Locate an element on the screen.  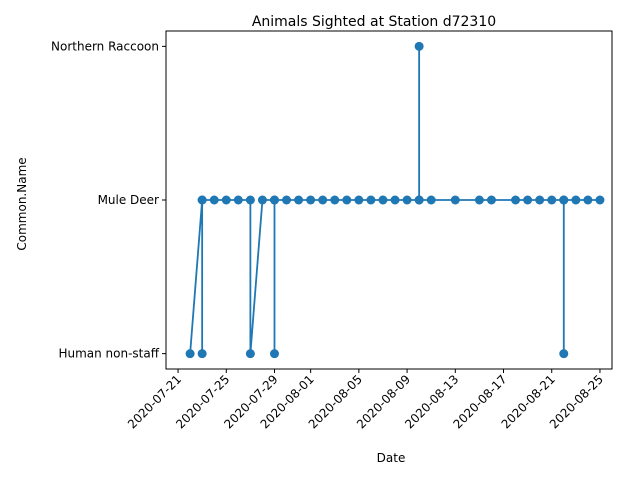
y-axis: Human non-staff Mule Deer Northern Raccoon is located at coordinates (108, 200).